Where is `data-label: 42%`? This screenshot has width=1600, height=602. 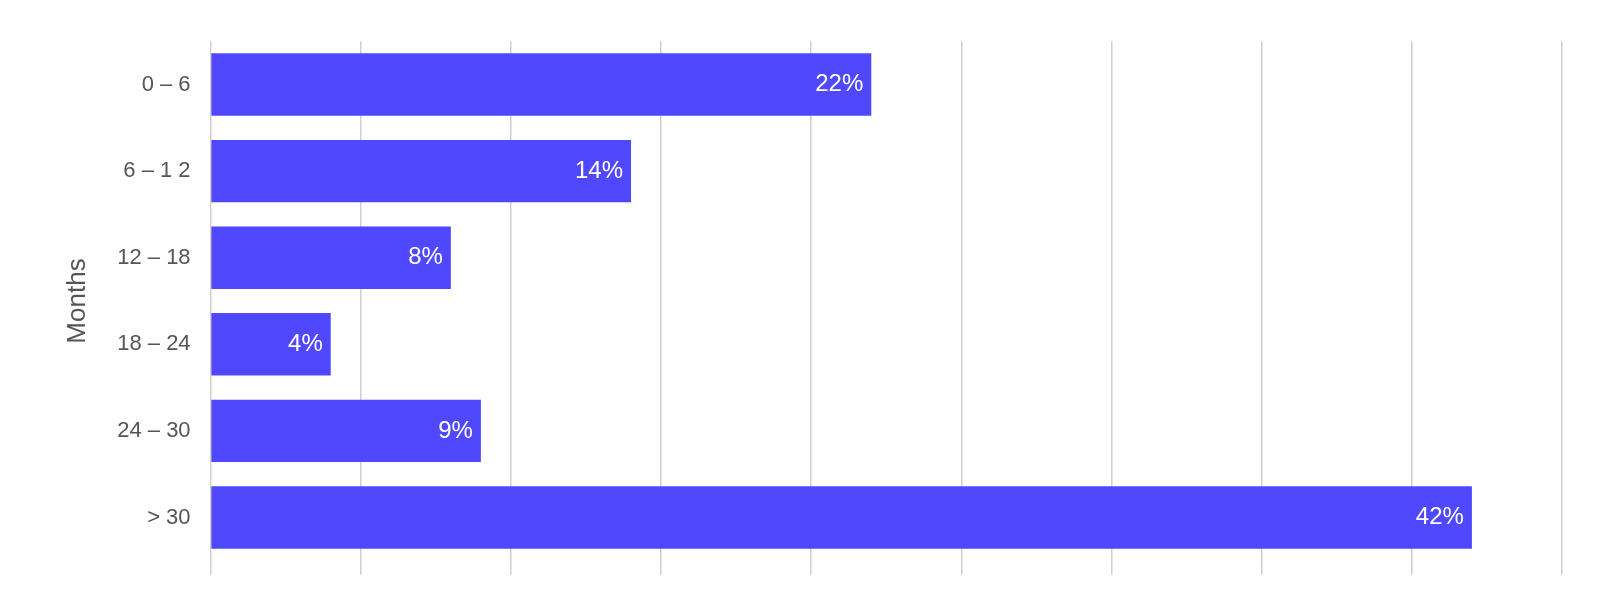
data-label: 42% is located at coordinates (1439, 516).